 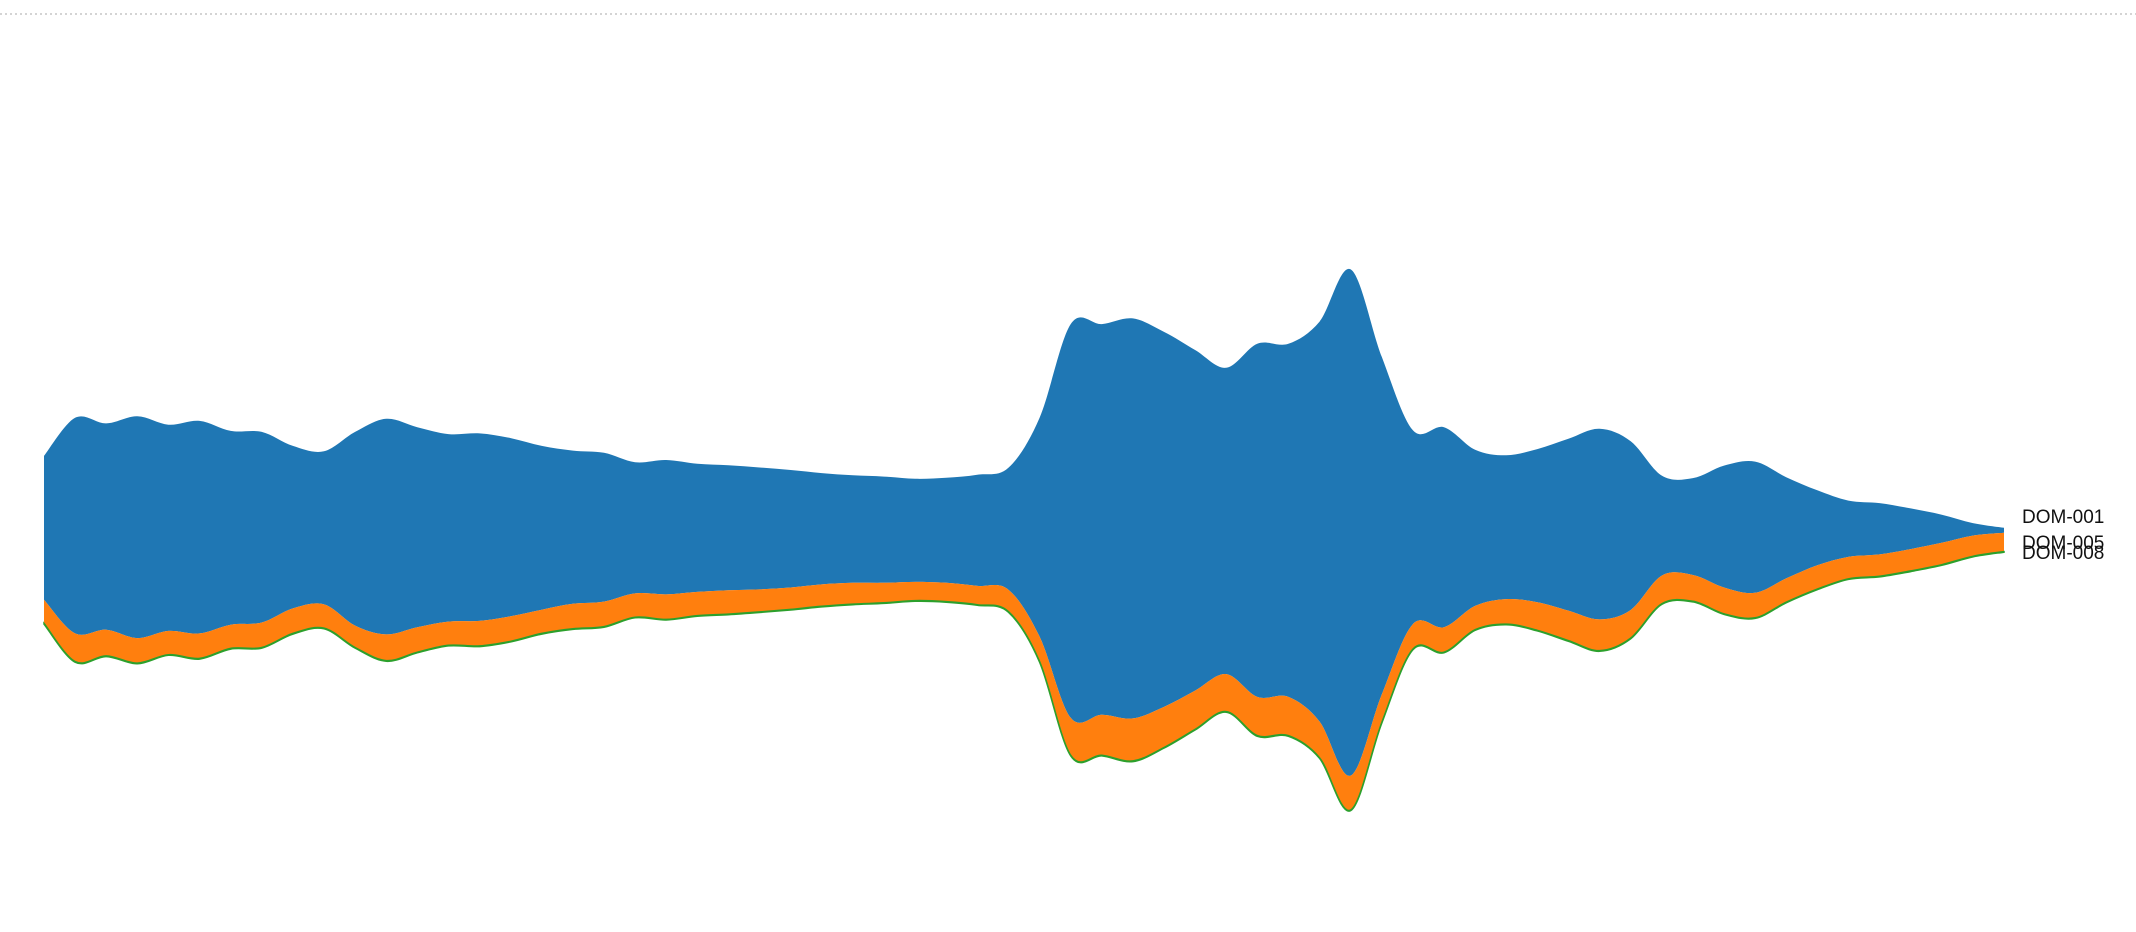 I want to click on series-label-dom-008: DOM-008, so click(x=2063, y=553).